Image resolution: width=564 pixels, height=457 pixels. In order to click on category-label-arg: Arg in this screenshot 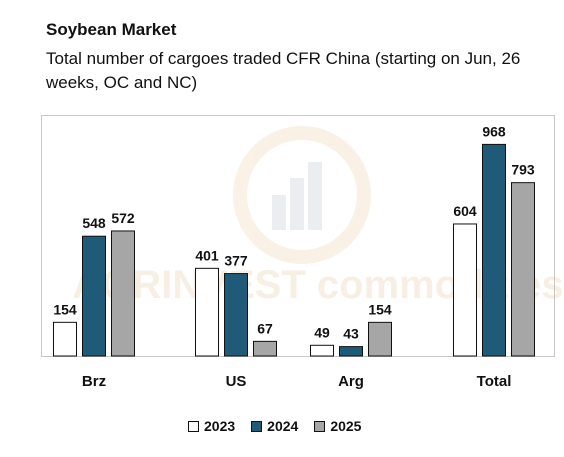, I will do `click(351, 381)`.